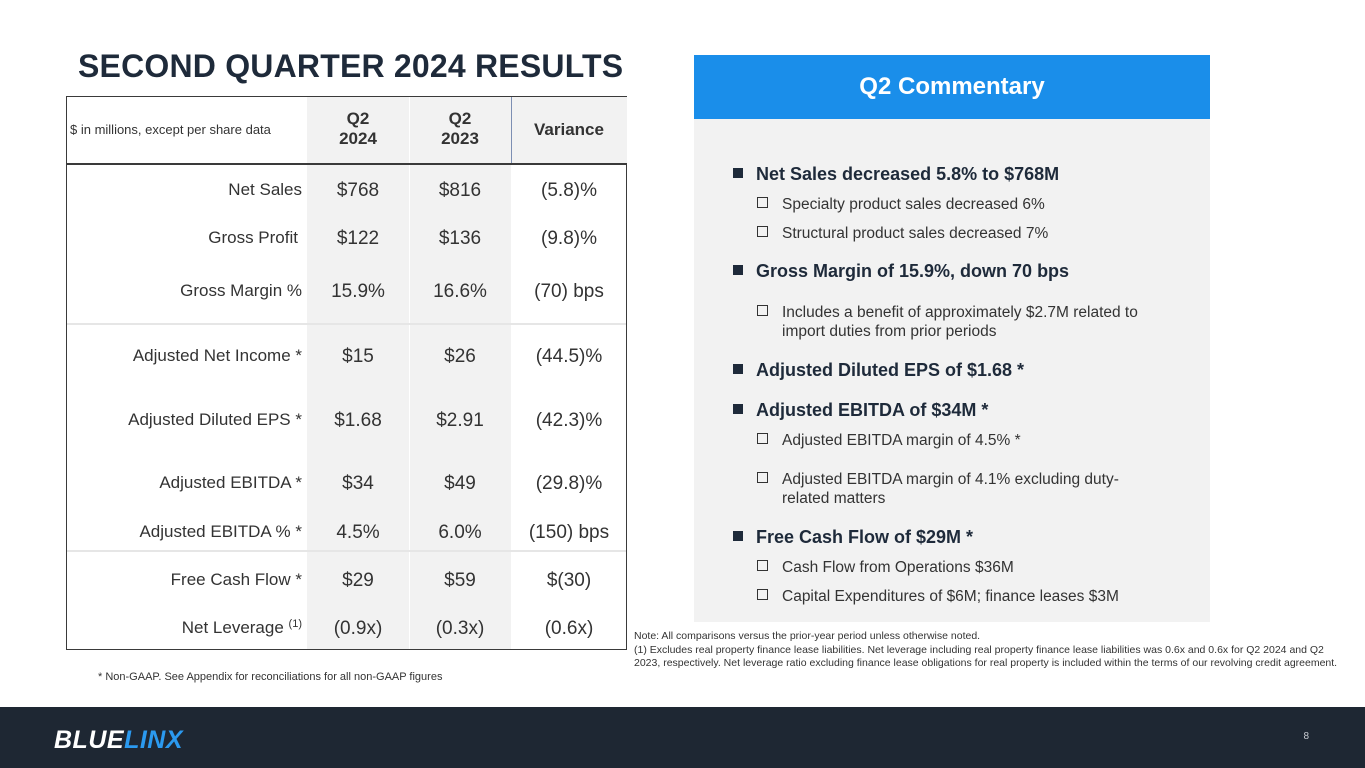 The height and width of the screenshot is (768, 1365). What do you see at coordinates (460, 190) in the screenshot?
I see `cell-q2-2023: $816` at bounding box center [460, 190].